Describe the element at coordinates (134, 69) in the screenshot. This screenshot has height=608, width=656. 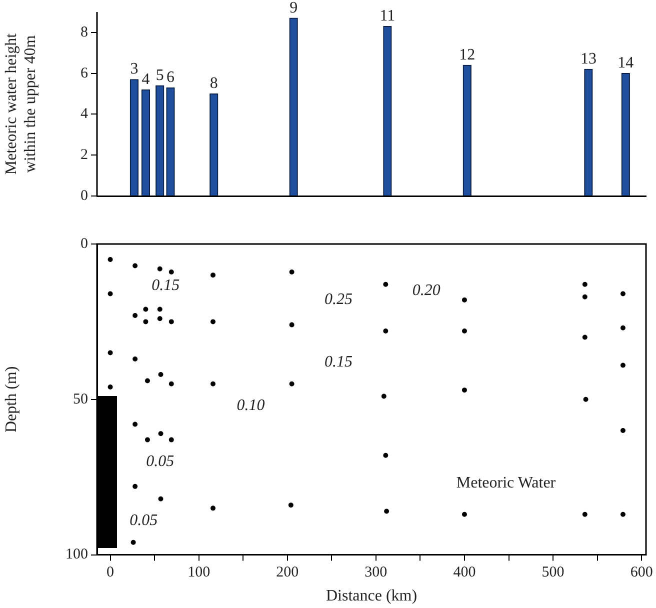
I see `annotation: 3` at that location.